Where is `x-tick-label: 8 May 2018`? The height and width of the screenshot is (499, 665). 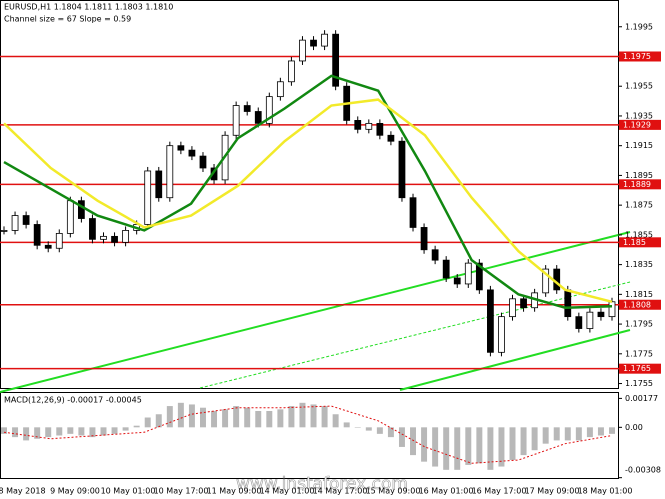
x-tick-label: 8 May 2018 is located at coordinates (23, 491).